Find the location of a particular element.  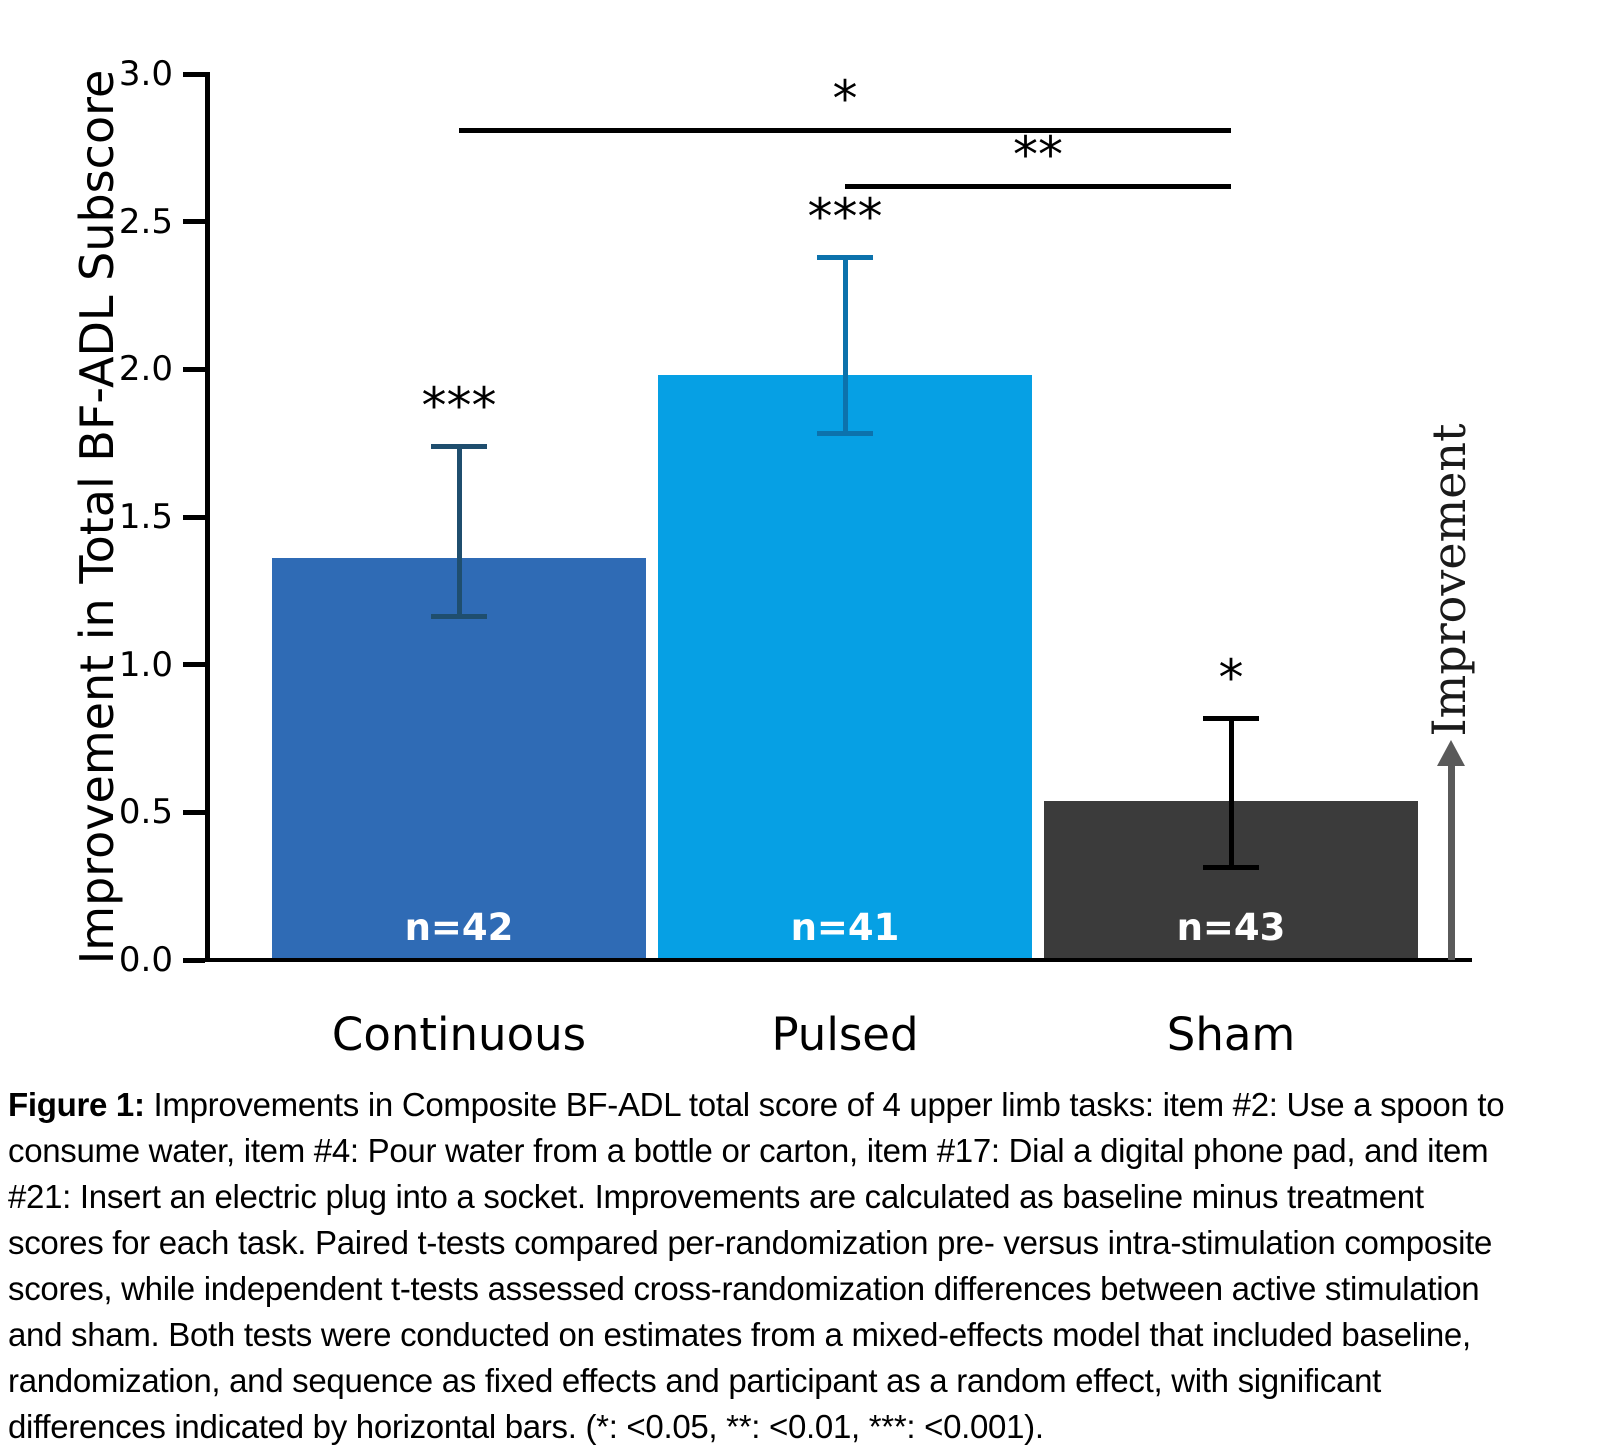

bar-pulsed is located at coordinates (845, 668).